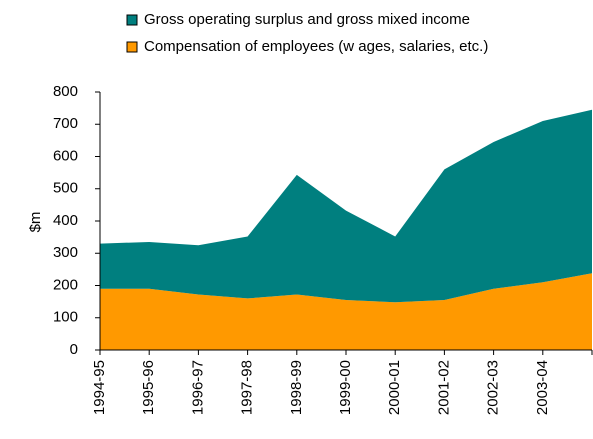 This screenshot has width=593, height=439. What do you see at coordinates (65, 284) in the screenshot?
I see `y-tick-label: 200` at bounding box center [65, 284].